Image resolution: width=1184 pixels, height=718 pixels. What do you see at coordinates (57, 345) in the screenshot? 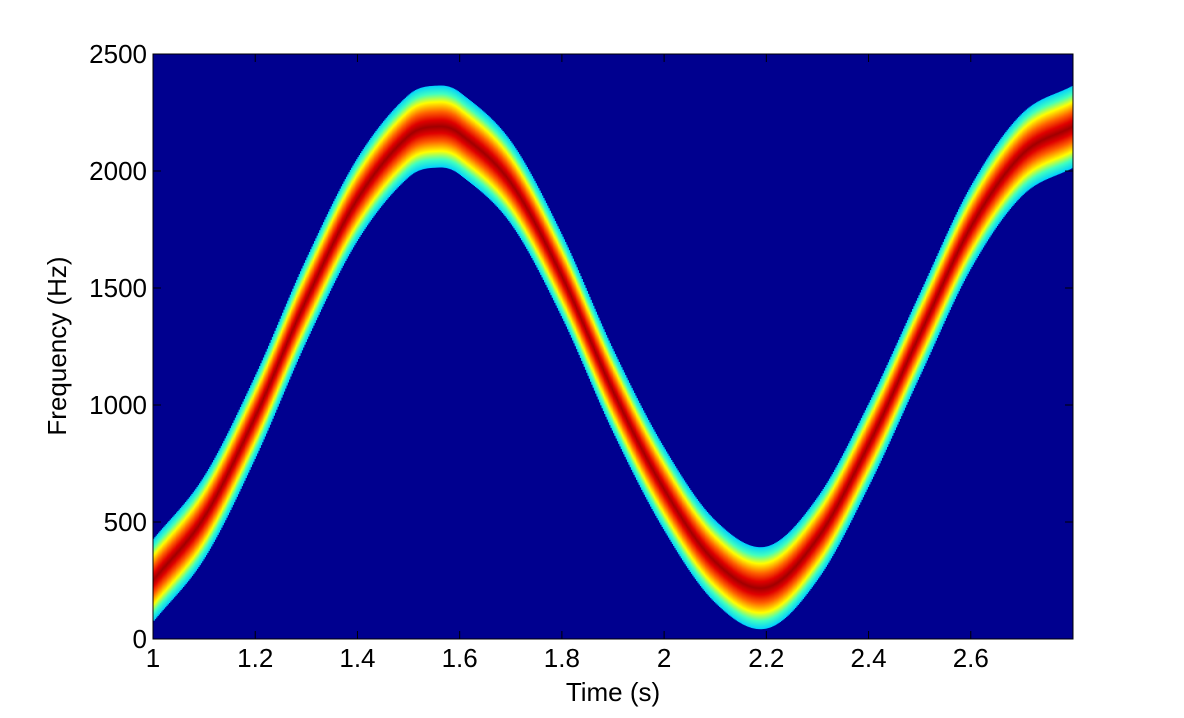
I see `y-axis-label: Frequency (Hz)` at bounding box center [57, 345].